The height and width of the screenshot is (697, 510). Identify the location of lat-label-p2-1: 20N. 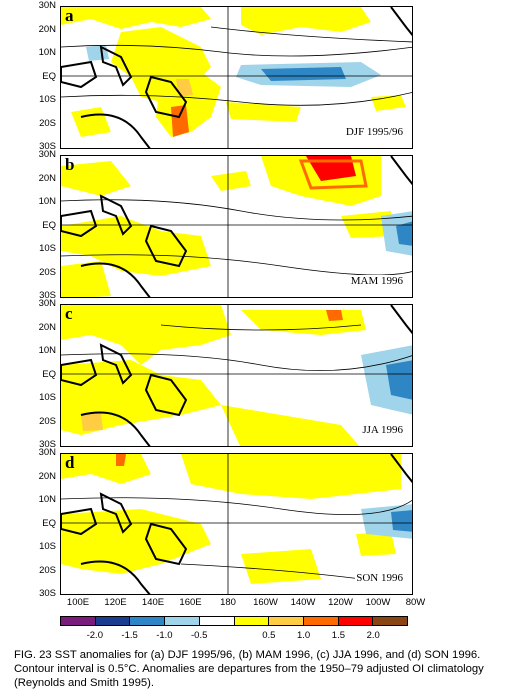
(47, 327).